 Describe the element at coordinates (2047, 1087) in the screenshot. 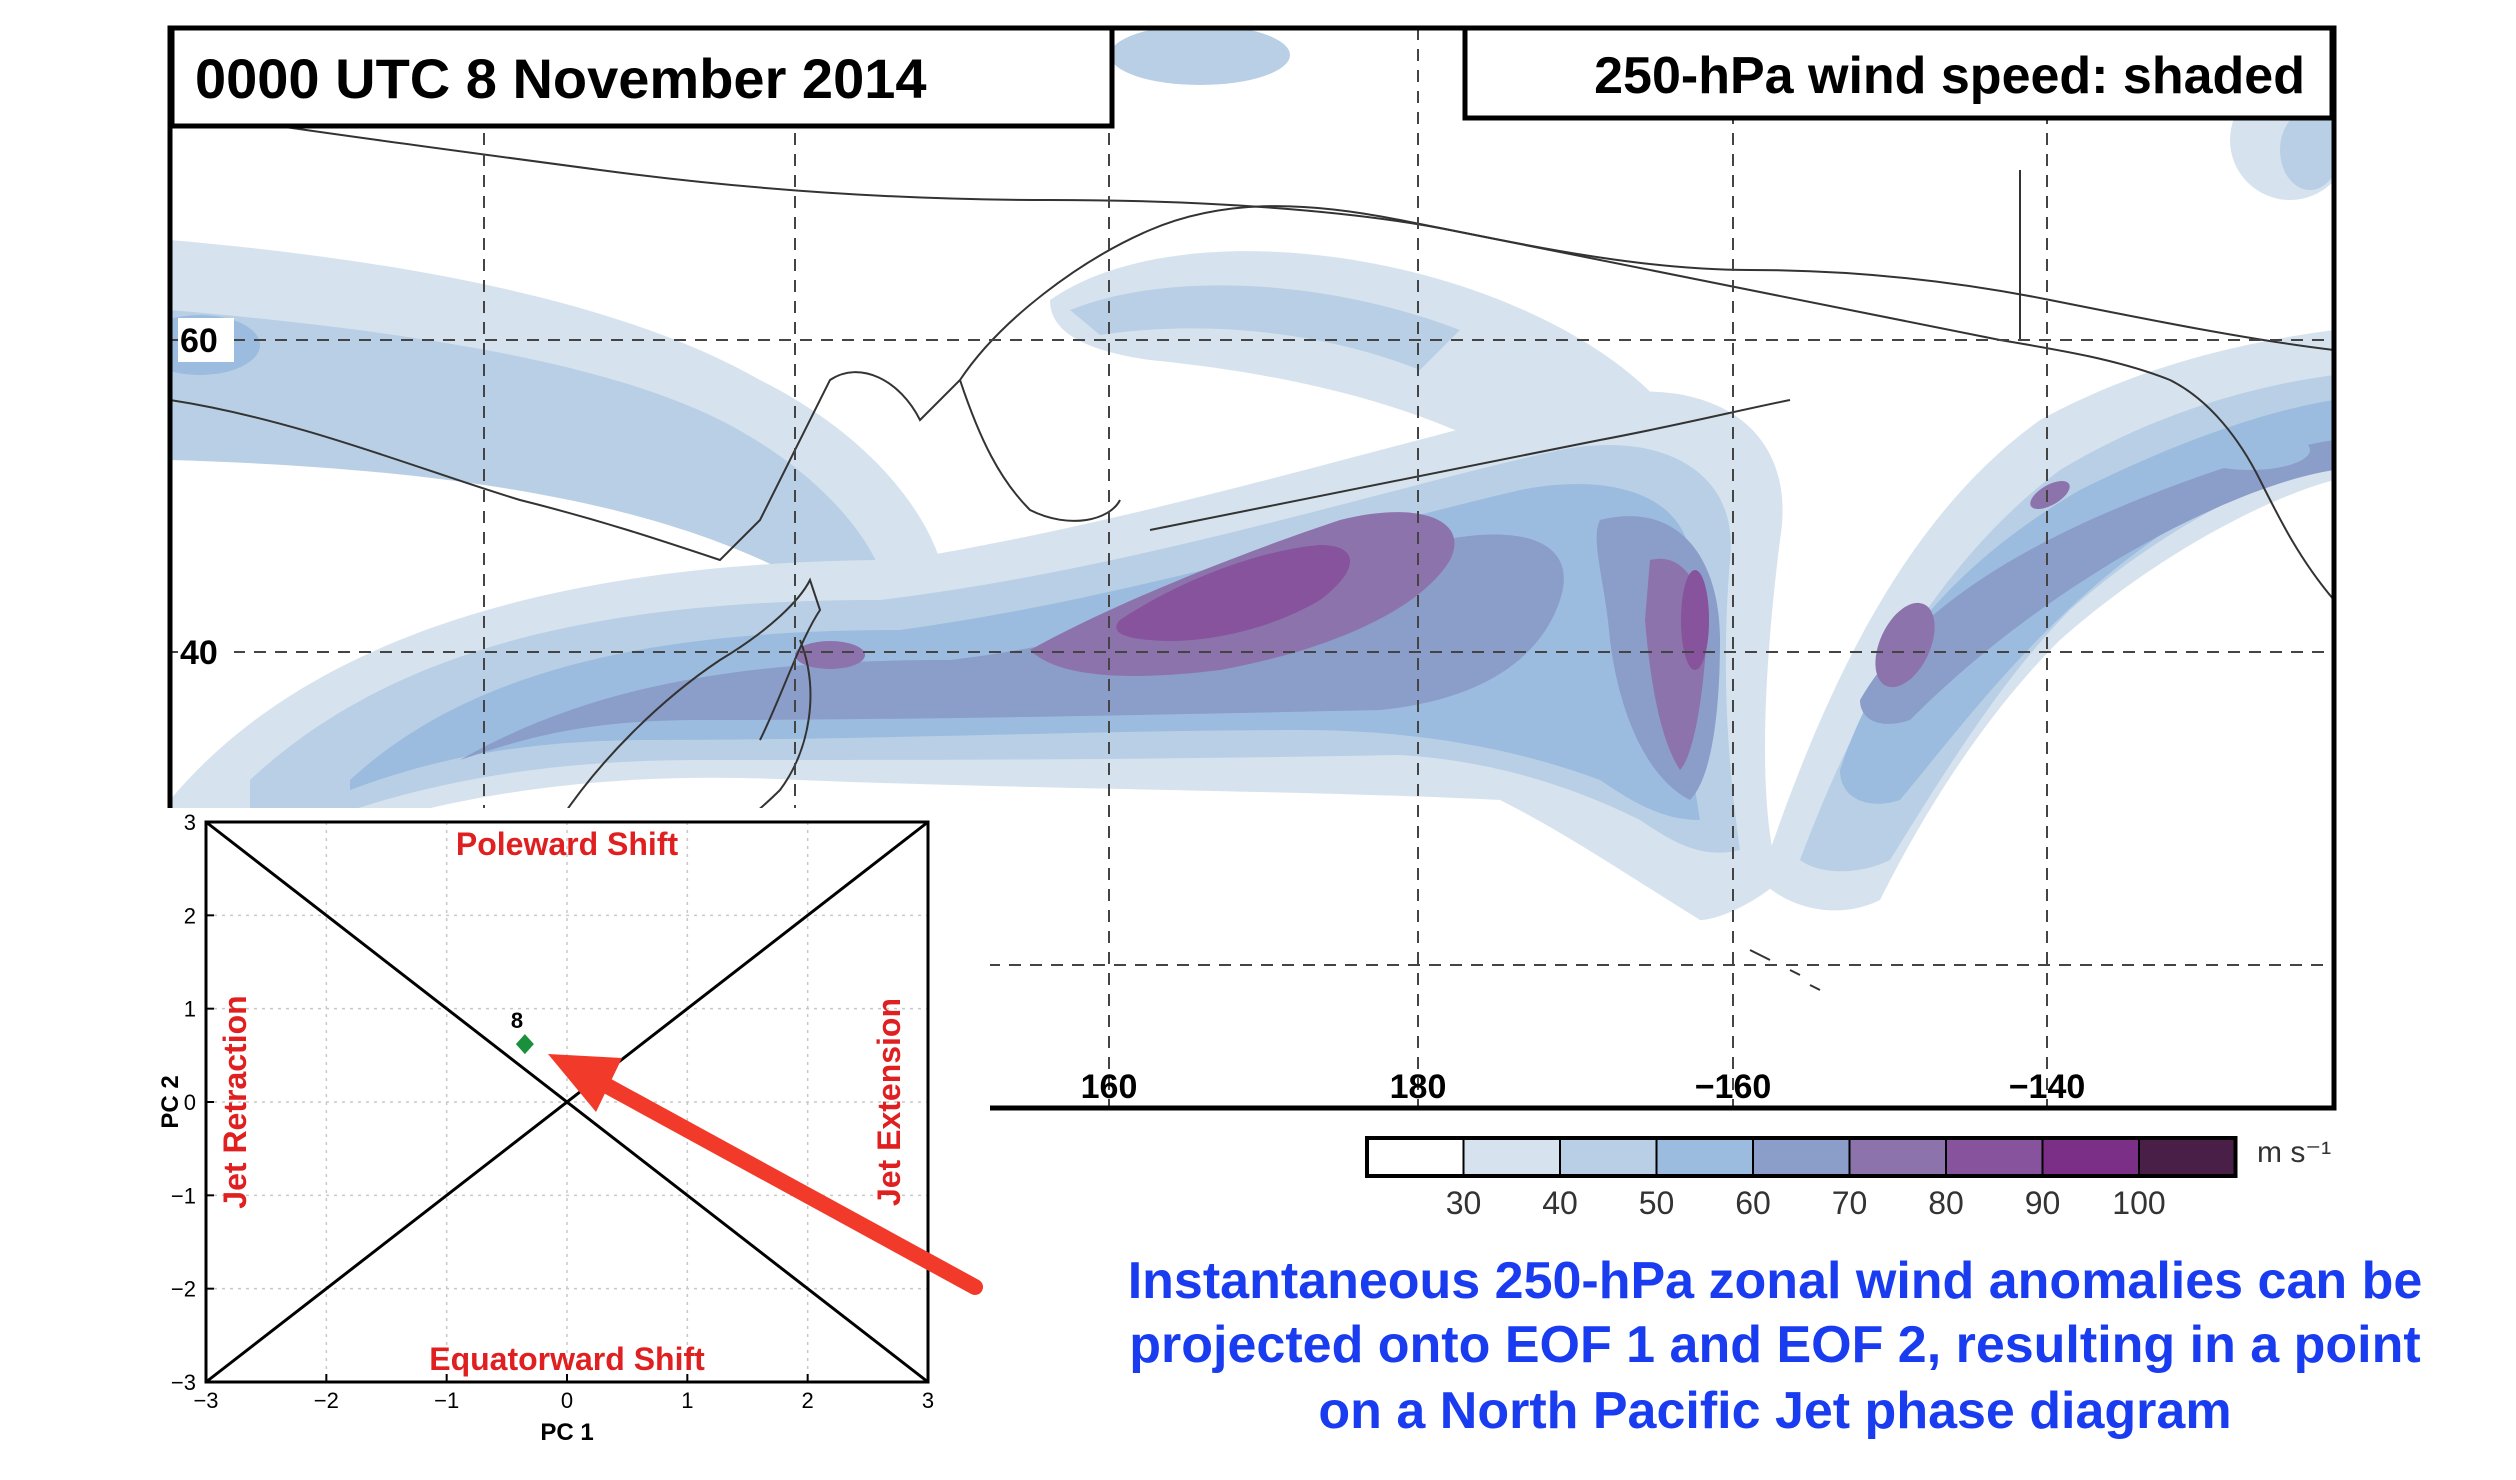

I see `lon-label-minus140: −140` at that location.